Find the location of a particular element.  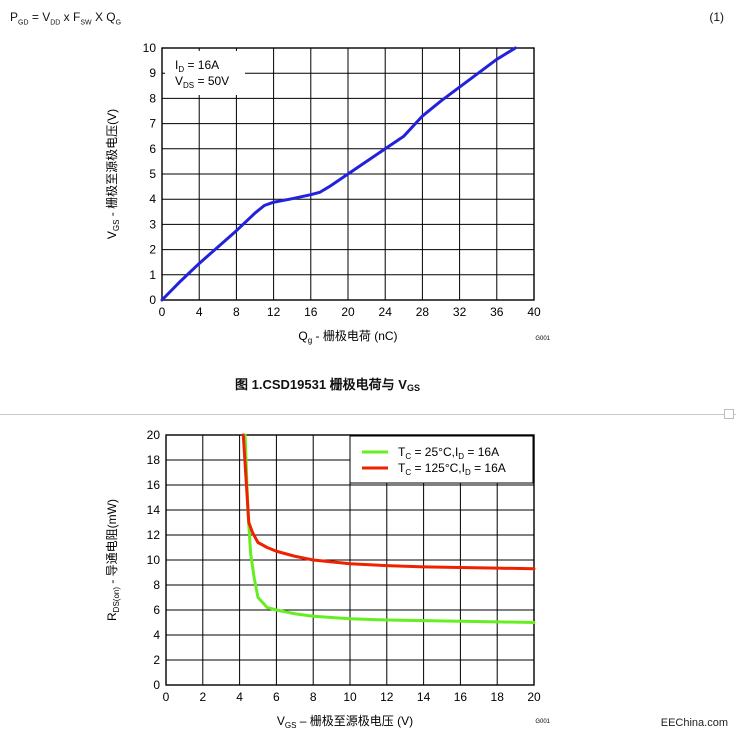

rds-on-x-tick-label: 16 is located at coordinates (461, 697).